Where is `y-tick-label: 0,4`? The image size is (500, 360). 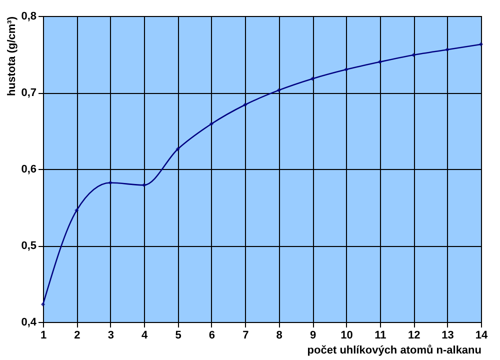 y-tick-label: 0,4 is located at coordinates (29, 322).